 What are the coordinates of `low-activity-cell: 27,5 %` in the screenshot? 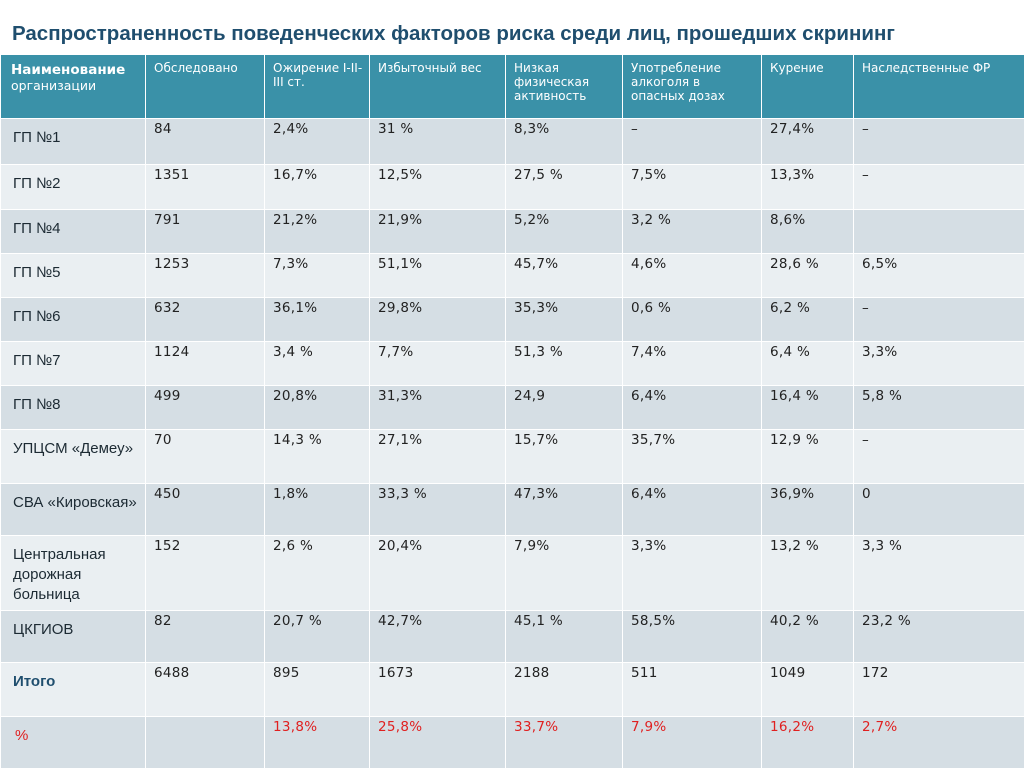 It's located at (564, 187).